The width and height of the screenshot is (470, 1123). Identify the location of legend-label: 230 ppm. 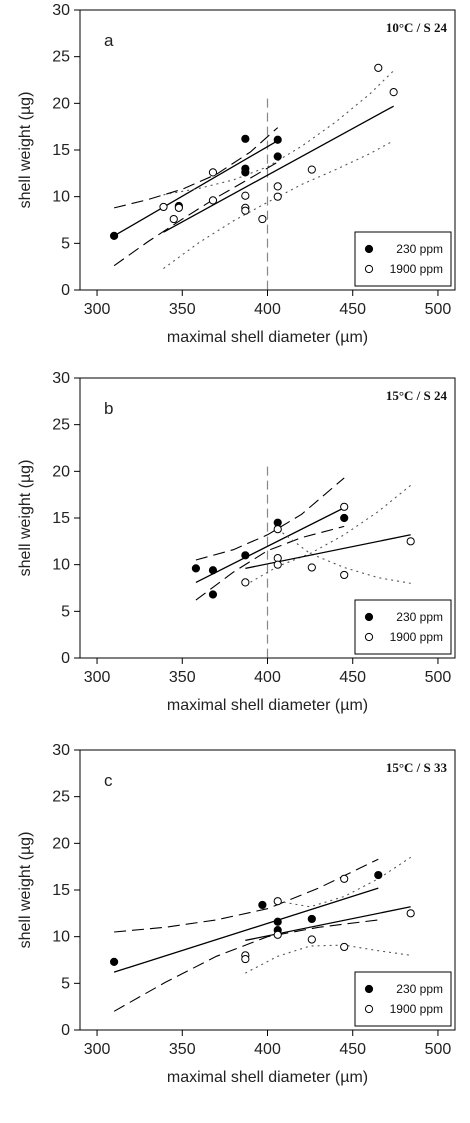
(419, 989).